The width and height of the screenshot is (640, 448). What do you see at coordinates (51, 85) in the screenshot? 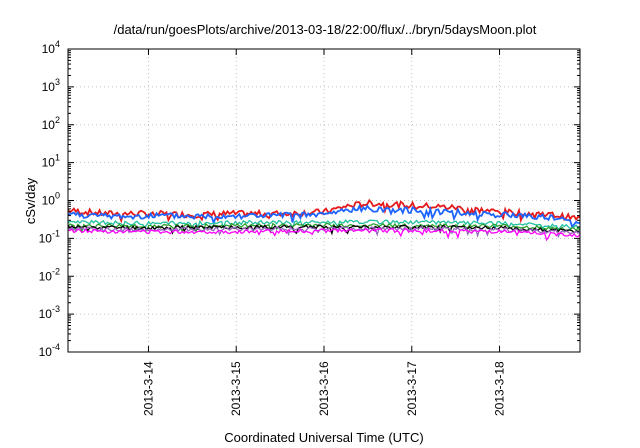
I see `y-tick-label: 10³` at bounding box center [51, 85].